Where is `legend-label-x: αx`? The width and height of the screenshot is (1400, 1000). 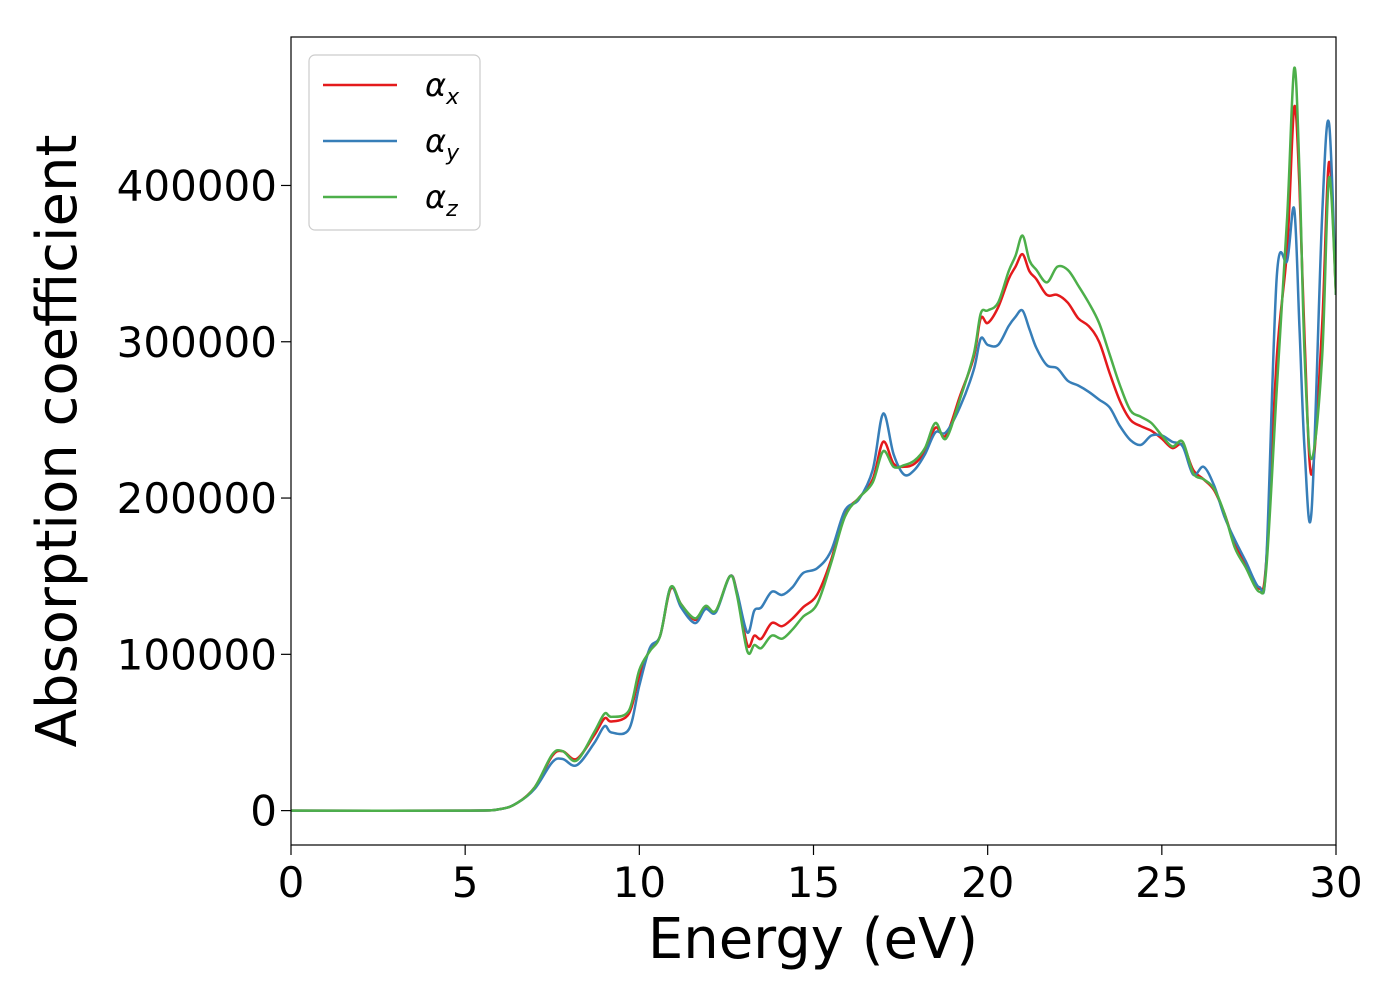 legend-label-x: αx is located at coordinates (442, 88).